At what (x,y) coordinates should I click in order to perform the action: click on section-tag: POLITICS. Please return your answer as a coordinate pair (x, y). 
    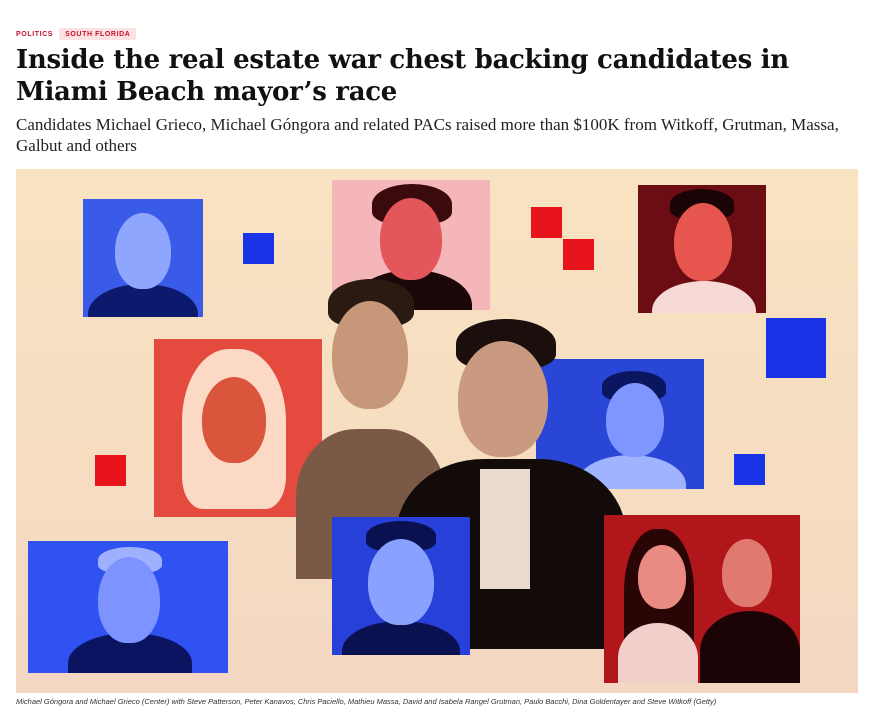
    Looking at the image, I should click on (35, 34).